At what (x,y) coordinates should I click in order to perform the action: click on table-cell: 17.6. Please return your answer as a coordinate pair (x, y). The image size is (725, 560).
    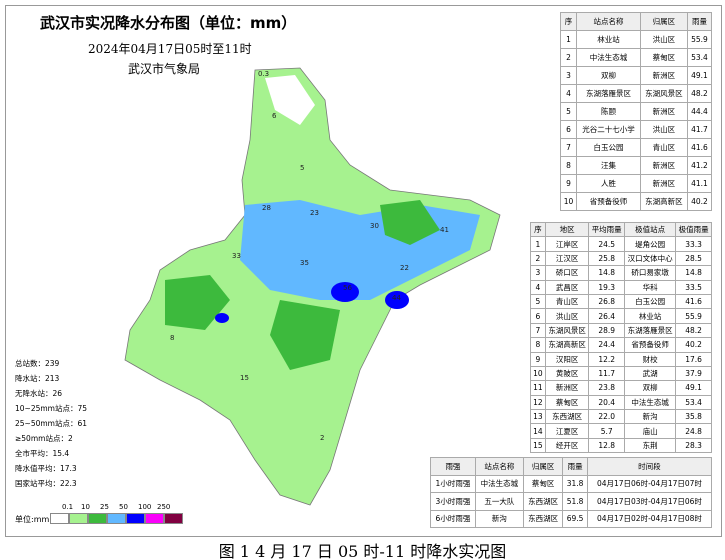
    Looking at the image, I should click on (693, 359).